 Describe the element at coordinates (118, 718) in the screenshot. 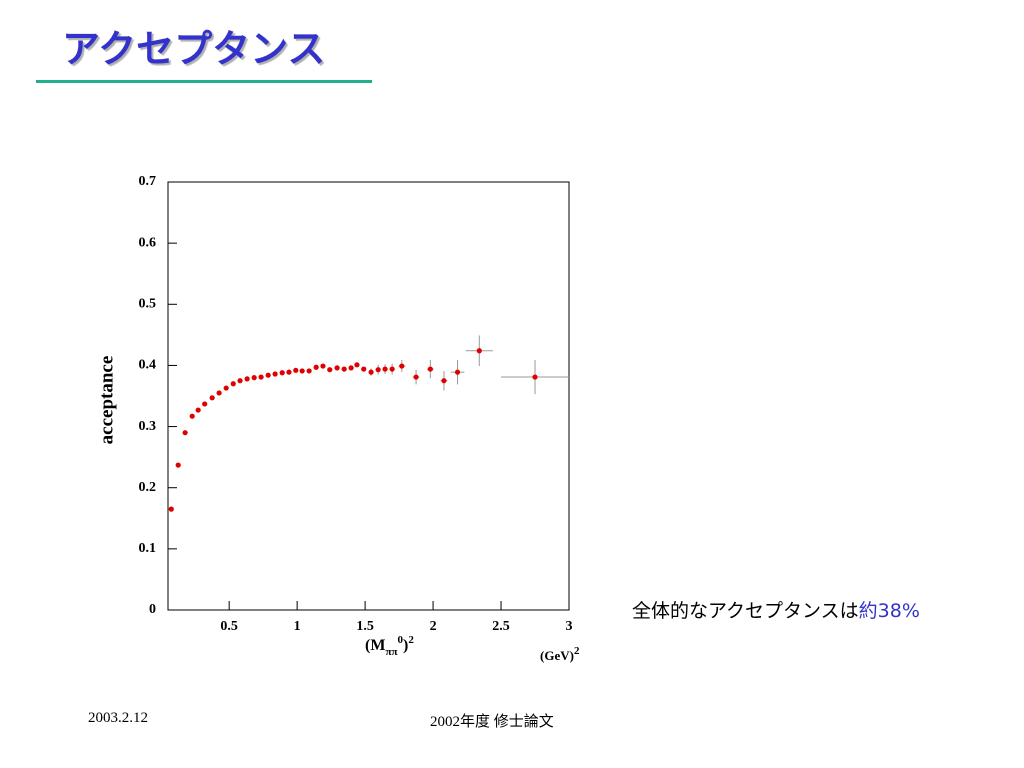

I see `footer-date: 2003.2.12` at that location.